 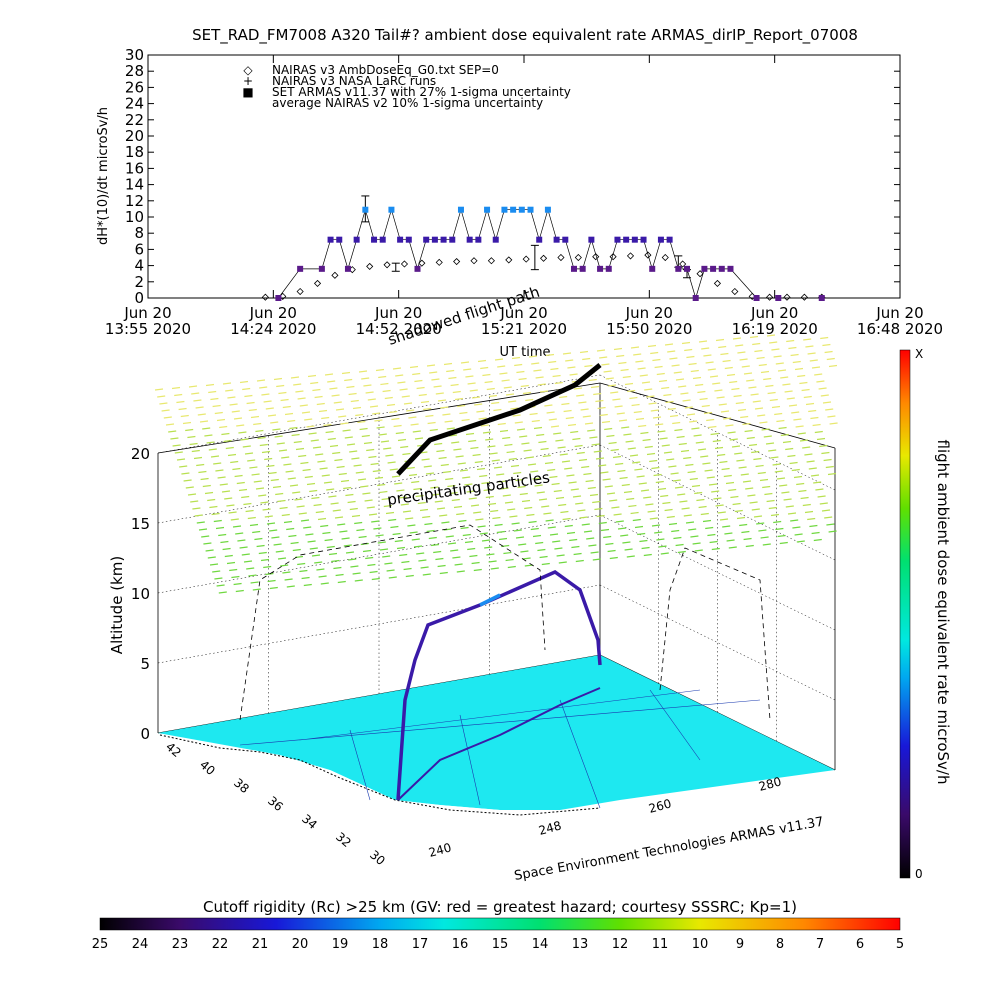 I want to click on y-tick-label: 28, so click(x=134, y=71).